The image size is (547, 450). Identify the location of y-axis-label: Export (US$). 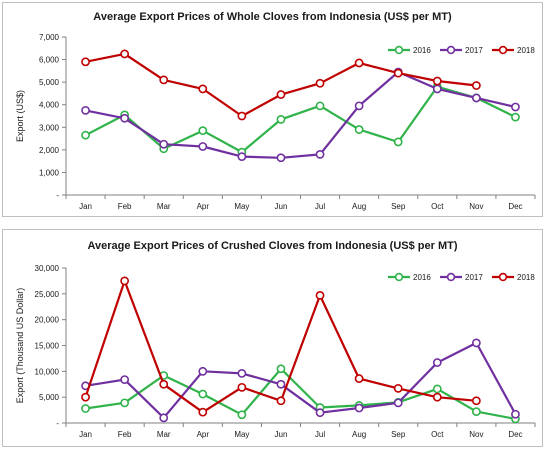
(20, 116).